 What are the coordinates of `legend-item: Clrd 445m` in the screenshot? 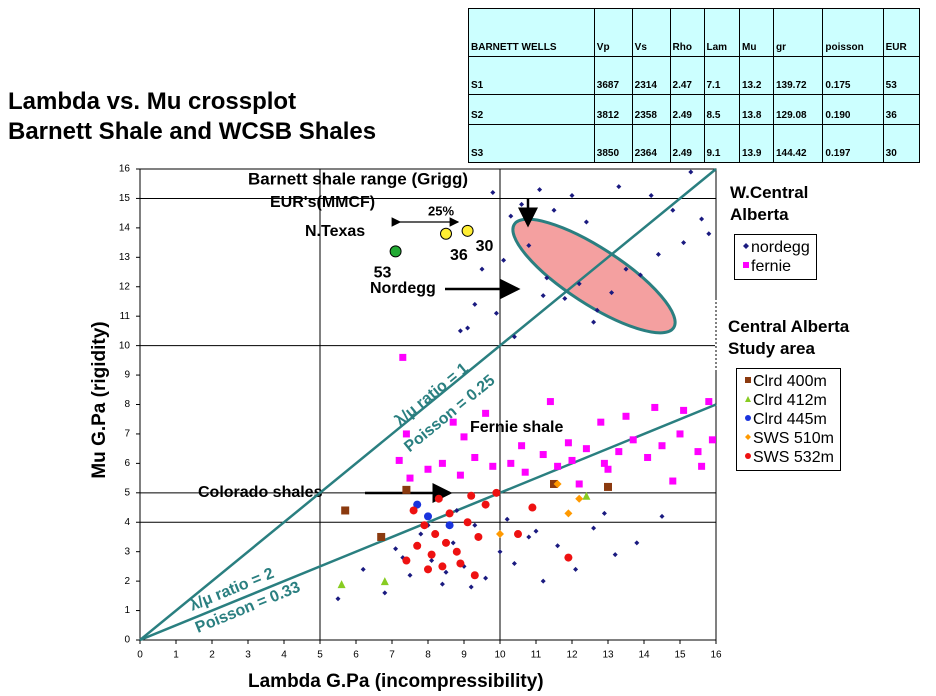 It's located at (788, 419).